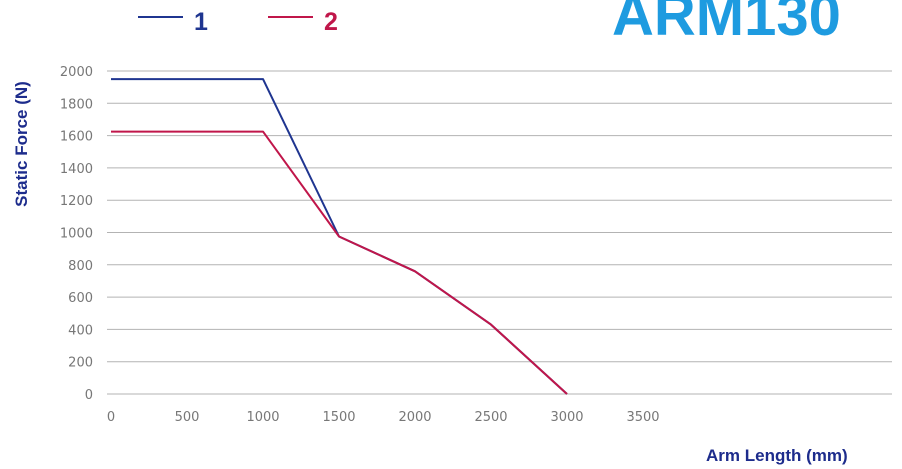 This screenshot has width=902, height=469. Describe the element at coordinates (76, 201) in the screenshot. I see `y-tick-label: 1200` at that location.